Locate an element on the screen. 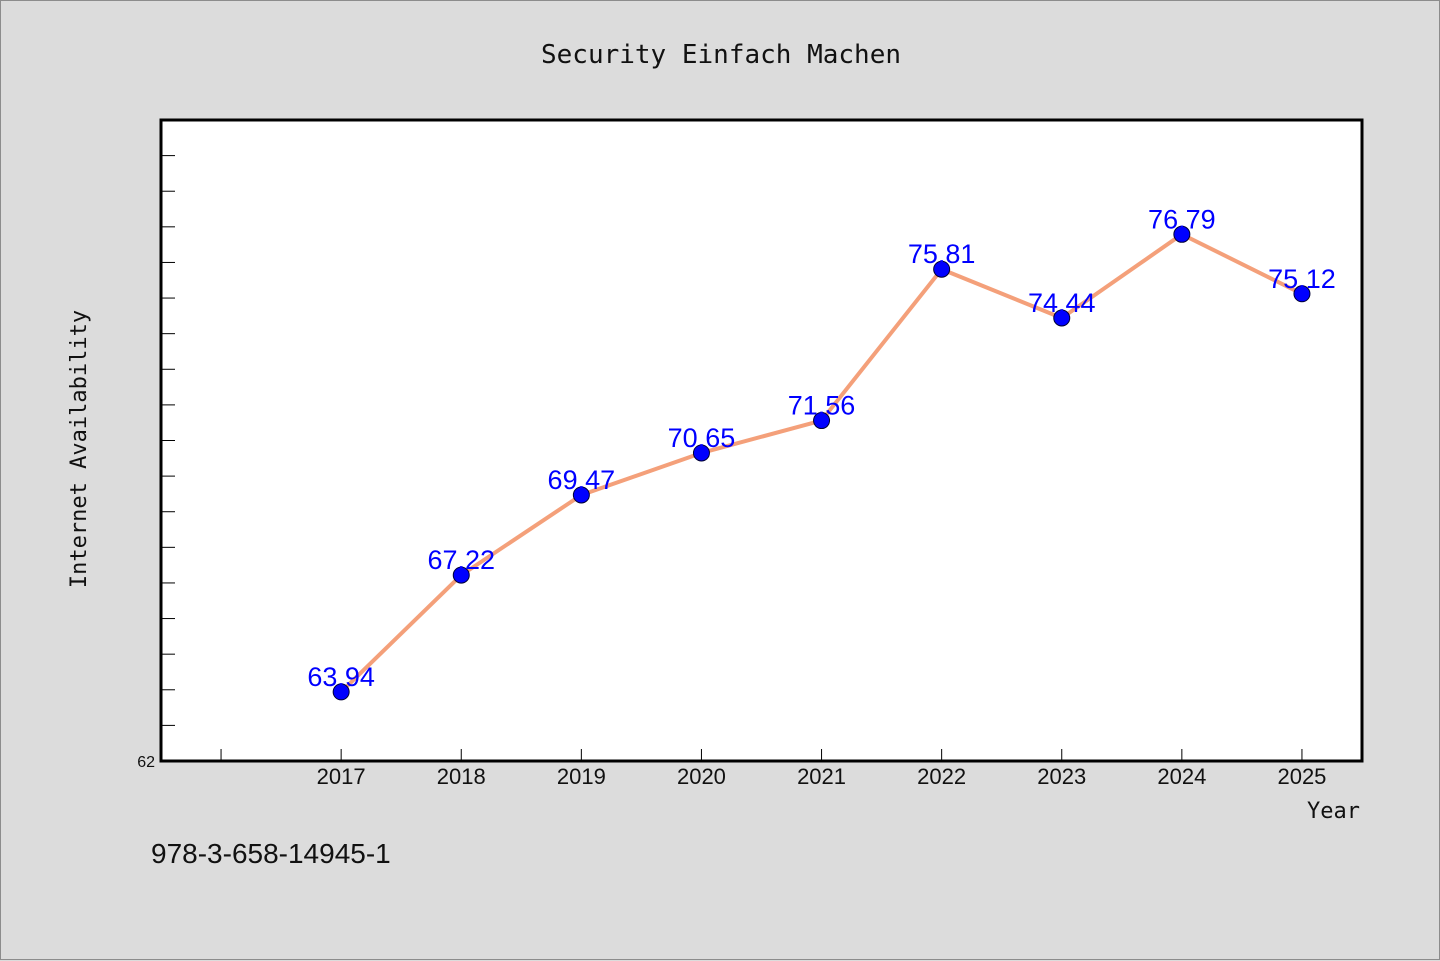  x-tick-label: 2025 is located at coordinates (1301, 776).